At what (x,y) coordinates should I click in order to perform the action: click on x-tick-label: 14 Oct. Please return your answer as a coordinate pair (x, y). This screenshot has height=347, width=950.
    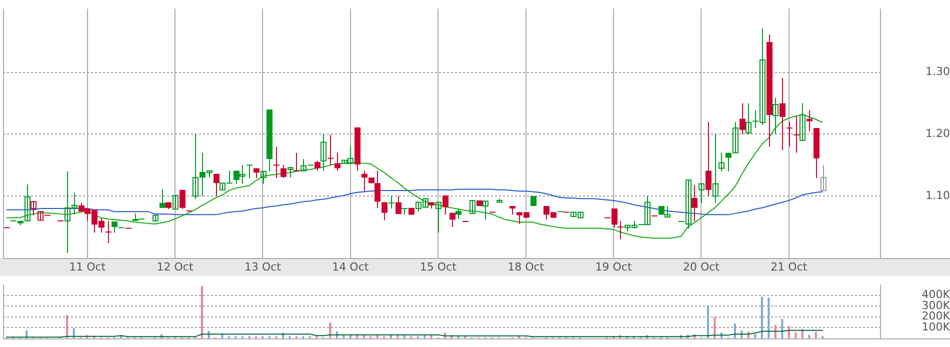
    Looking at the image, I should click on (351, 267).